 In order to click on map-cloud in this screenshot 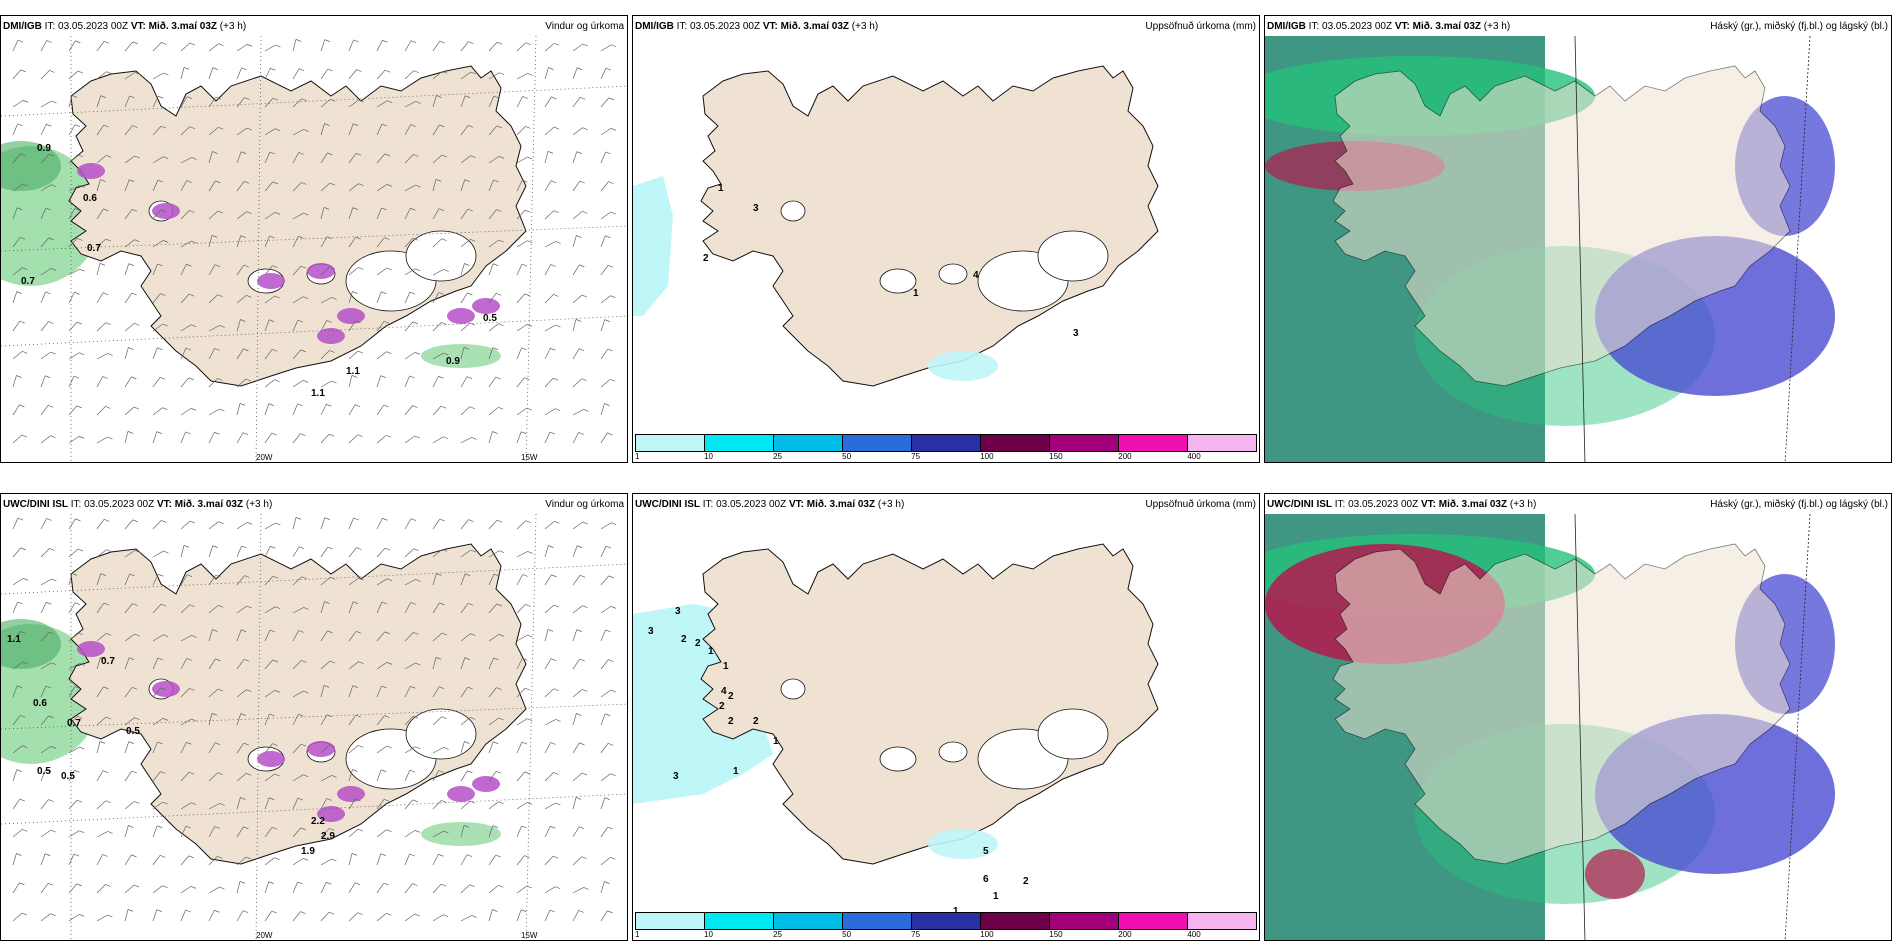, I will do `click(1578, 248)`.